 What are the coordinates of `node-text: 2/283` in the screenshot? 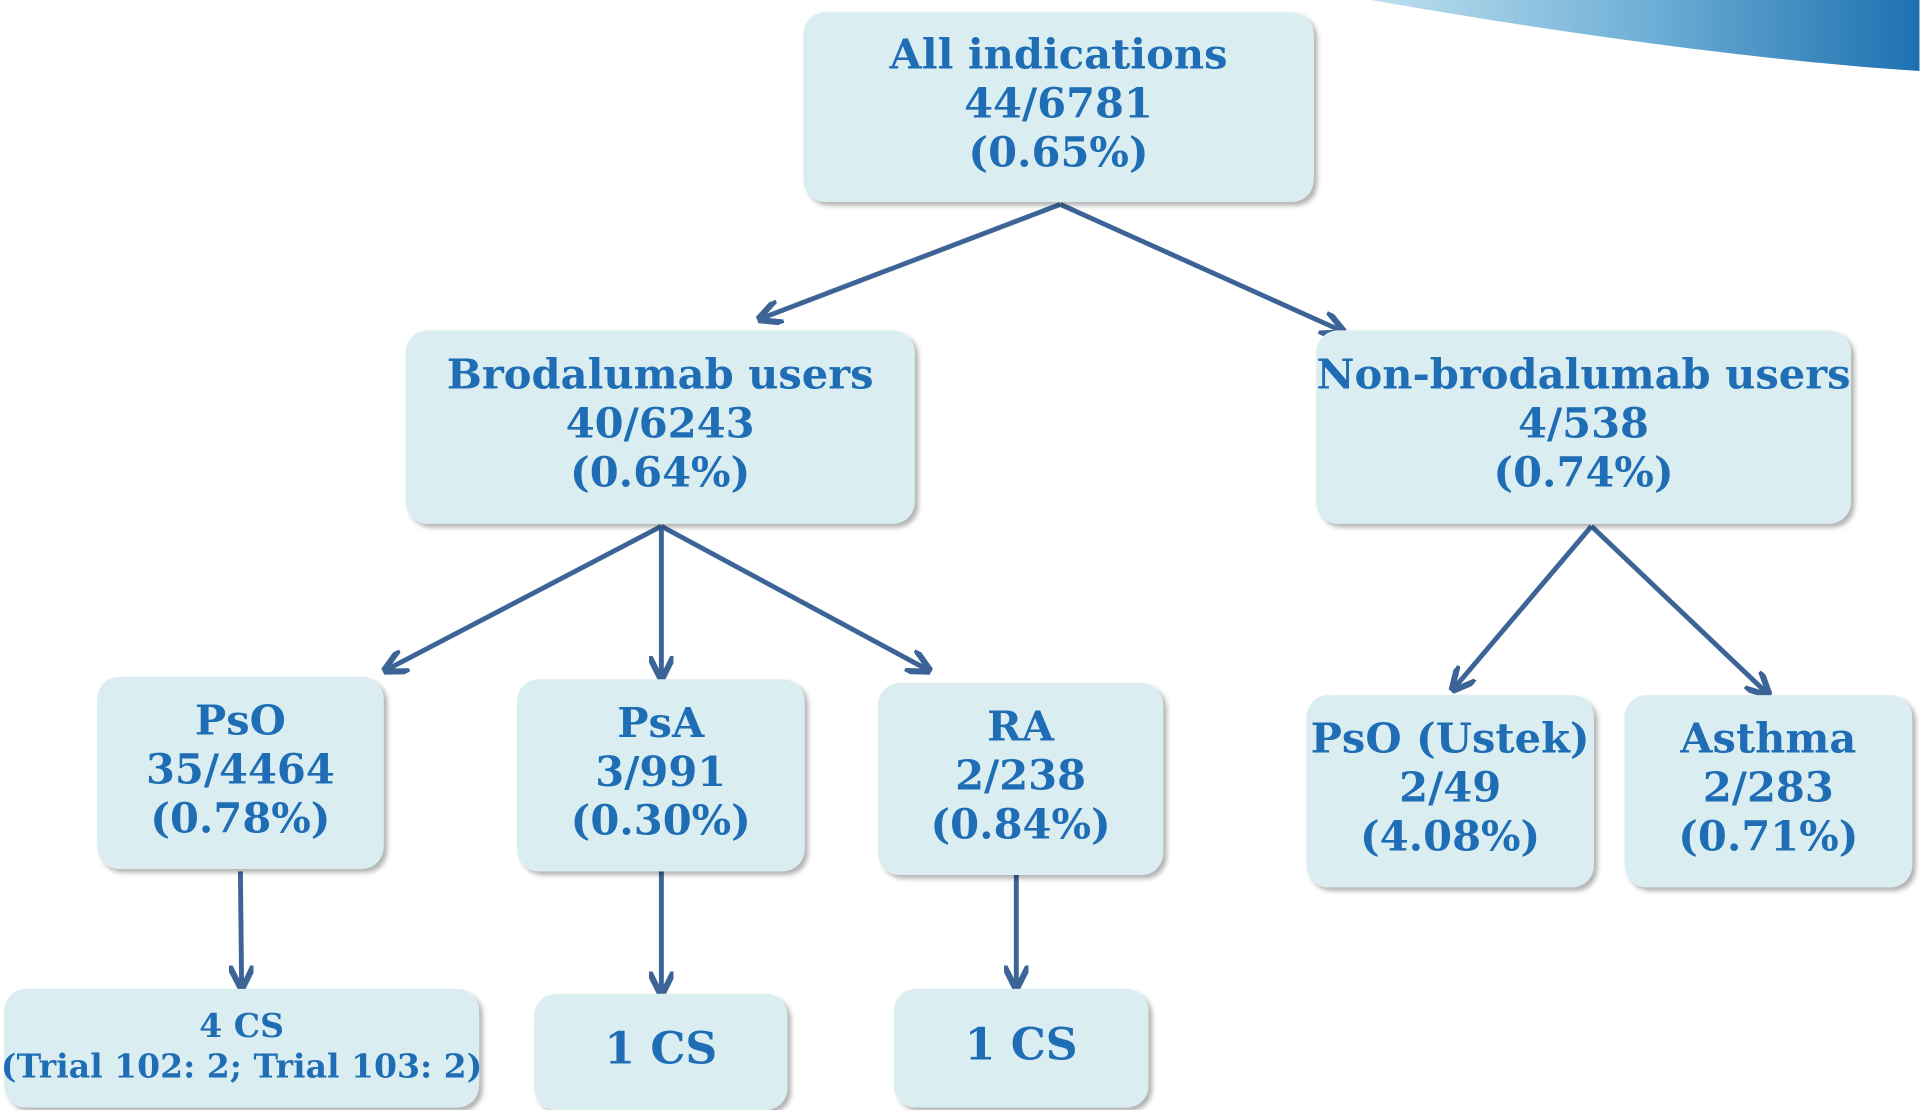 It's located at (1768, 787).